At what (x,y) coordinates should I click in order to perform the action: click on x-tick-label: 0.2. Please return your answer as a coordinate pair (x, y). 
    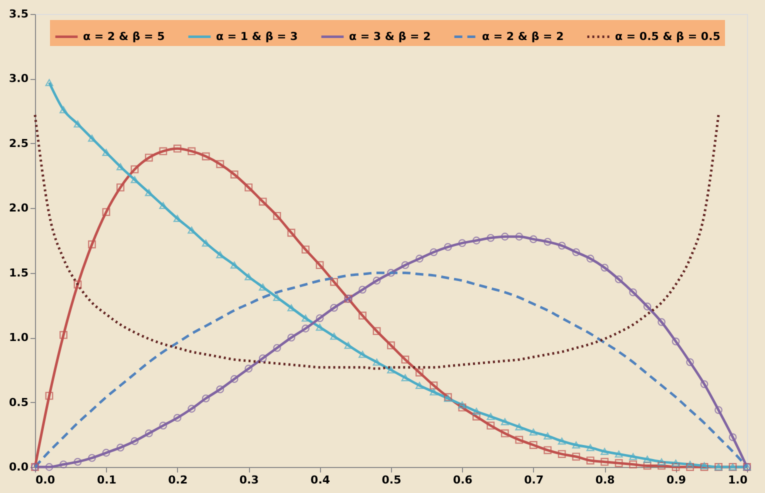
    Looking at the image, I should click on (178, 480).